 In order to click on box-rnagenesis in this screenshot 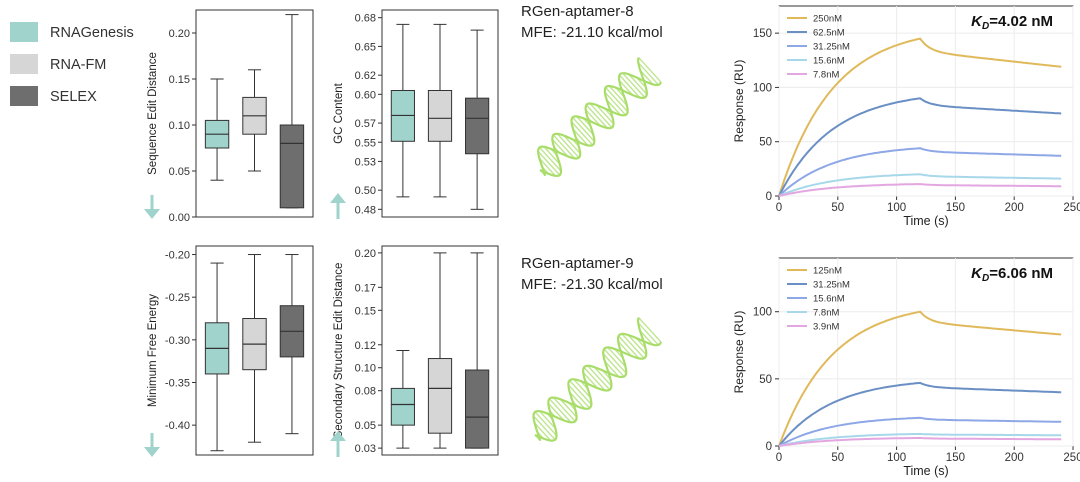, I will do `click(402, 406)`.